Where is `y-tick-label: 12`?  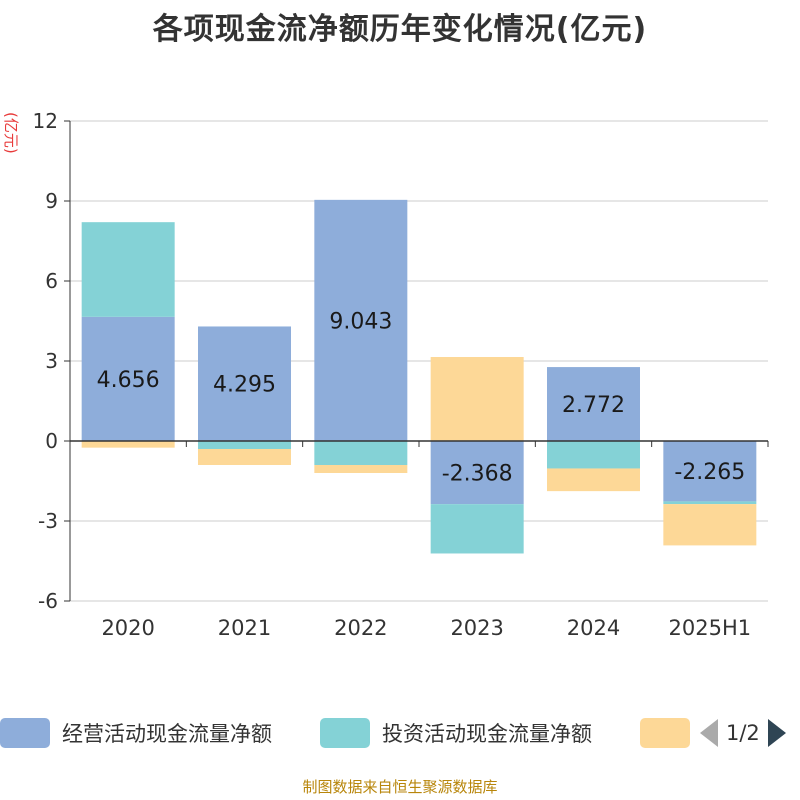 y-tick-label: 12 is located at coordinates (45, 121).